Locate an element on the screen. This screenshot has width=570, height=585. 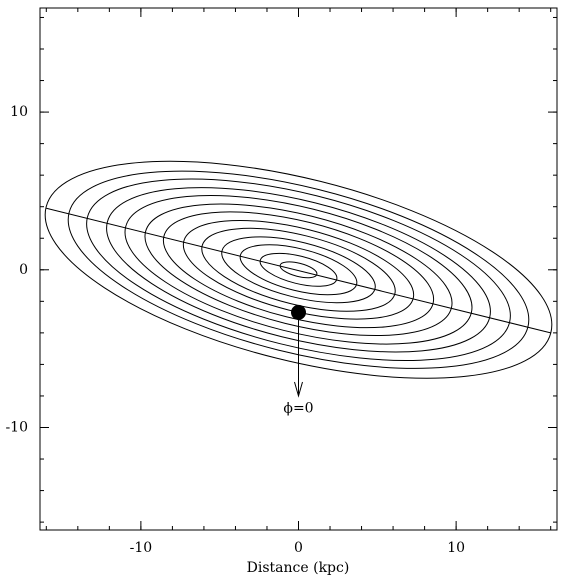
x-axis-label: Distance (kpc) is located at coordinates (298, 568).